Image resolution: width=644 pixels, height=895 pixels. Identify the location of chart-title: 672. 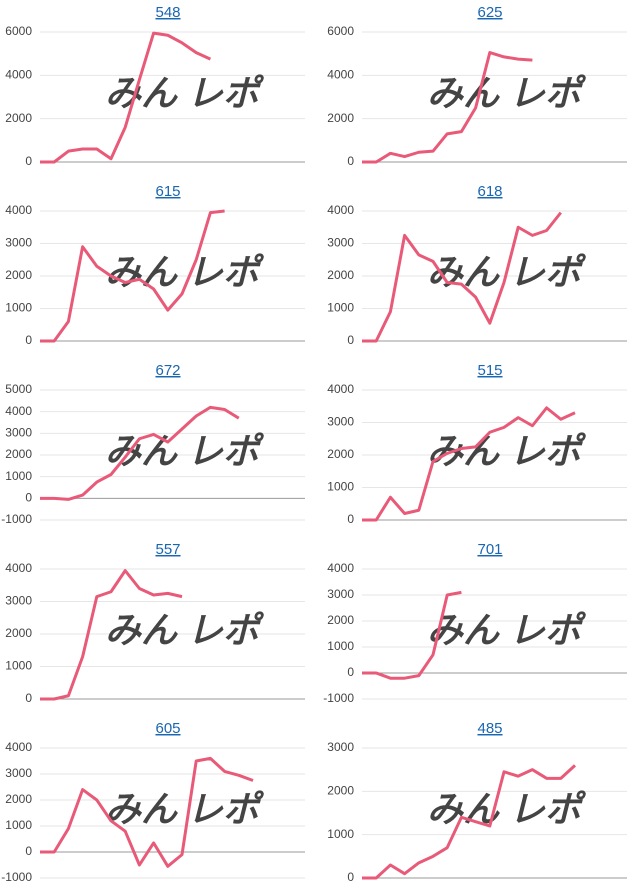
(167, 370).